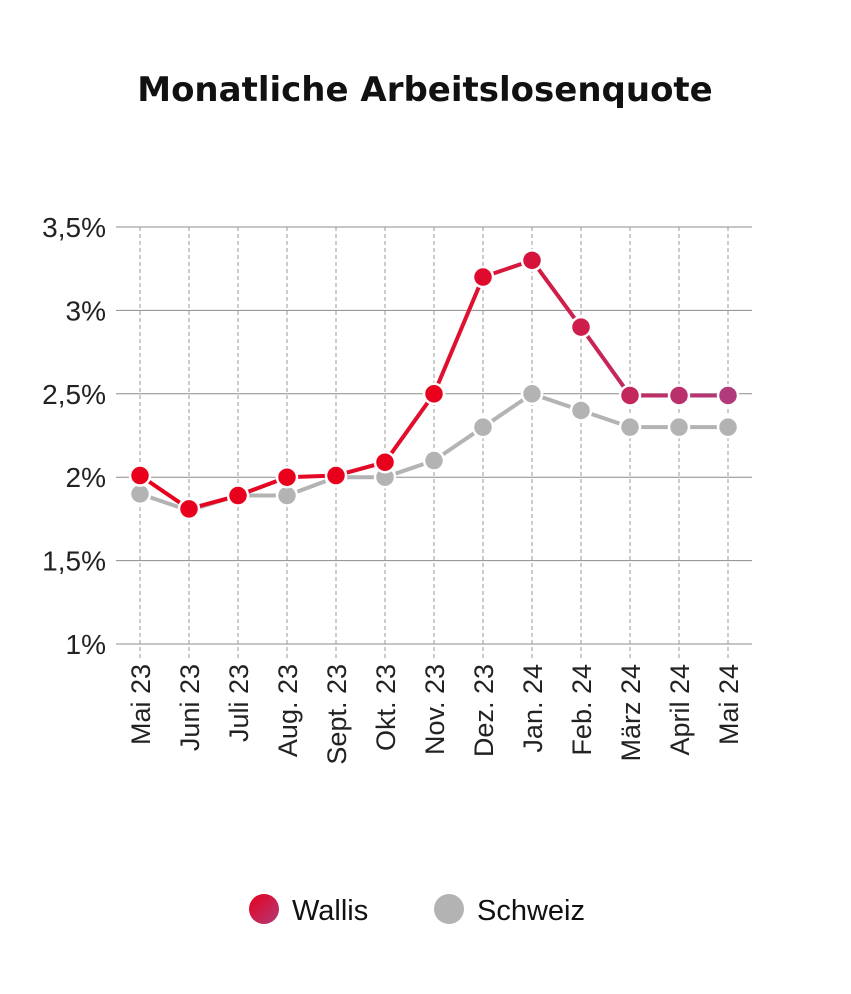 The height and width of the screenshot is (994, 851). Describe the element at coordinates (449, 909) in the screenshot. I see `legend-marker-schweiz` at that location.